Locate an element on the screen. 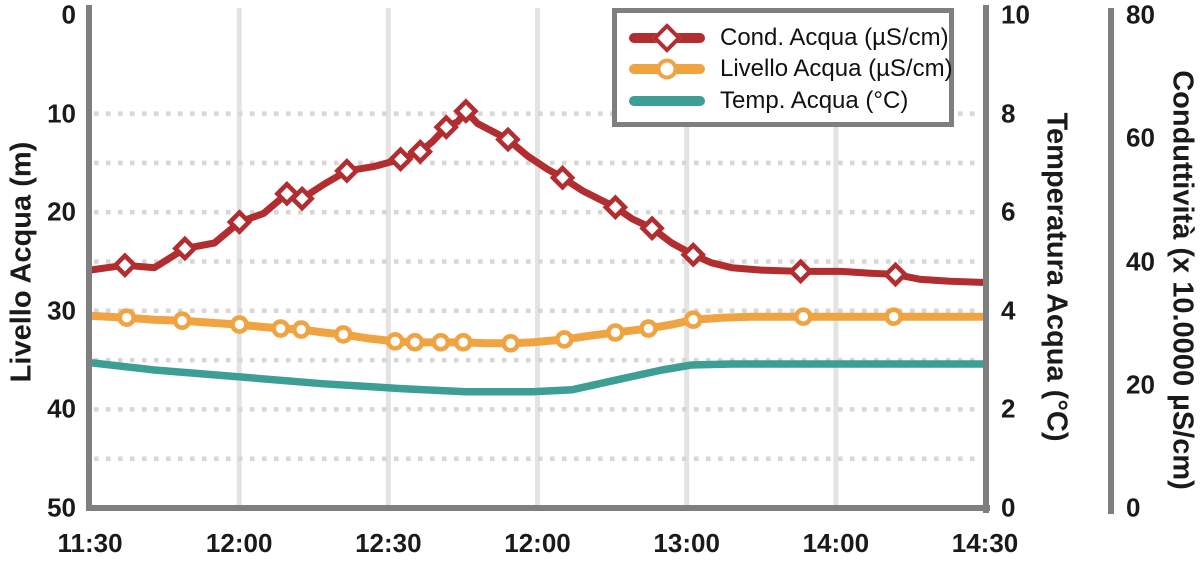 This screenshot has height=561, width=1200. series-line-temp is located at coordinates (537, 377).